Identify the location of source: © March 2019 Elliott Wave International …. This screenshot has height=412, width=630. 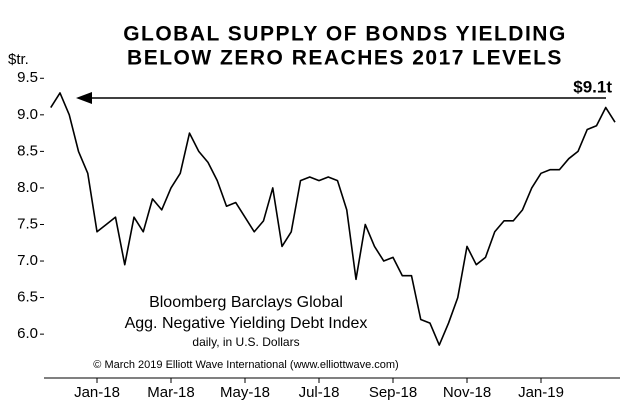
(245, 365).